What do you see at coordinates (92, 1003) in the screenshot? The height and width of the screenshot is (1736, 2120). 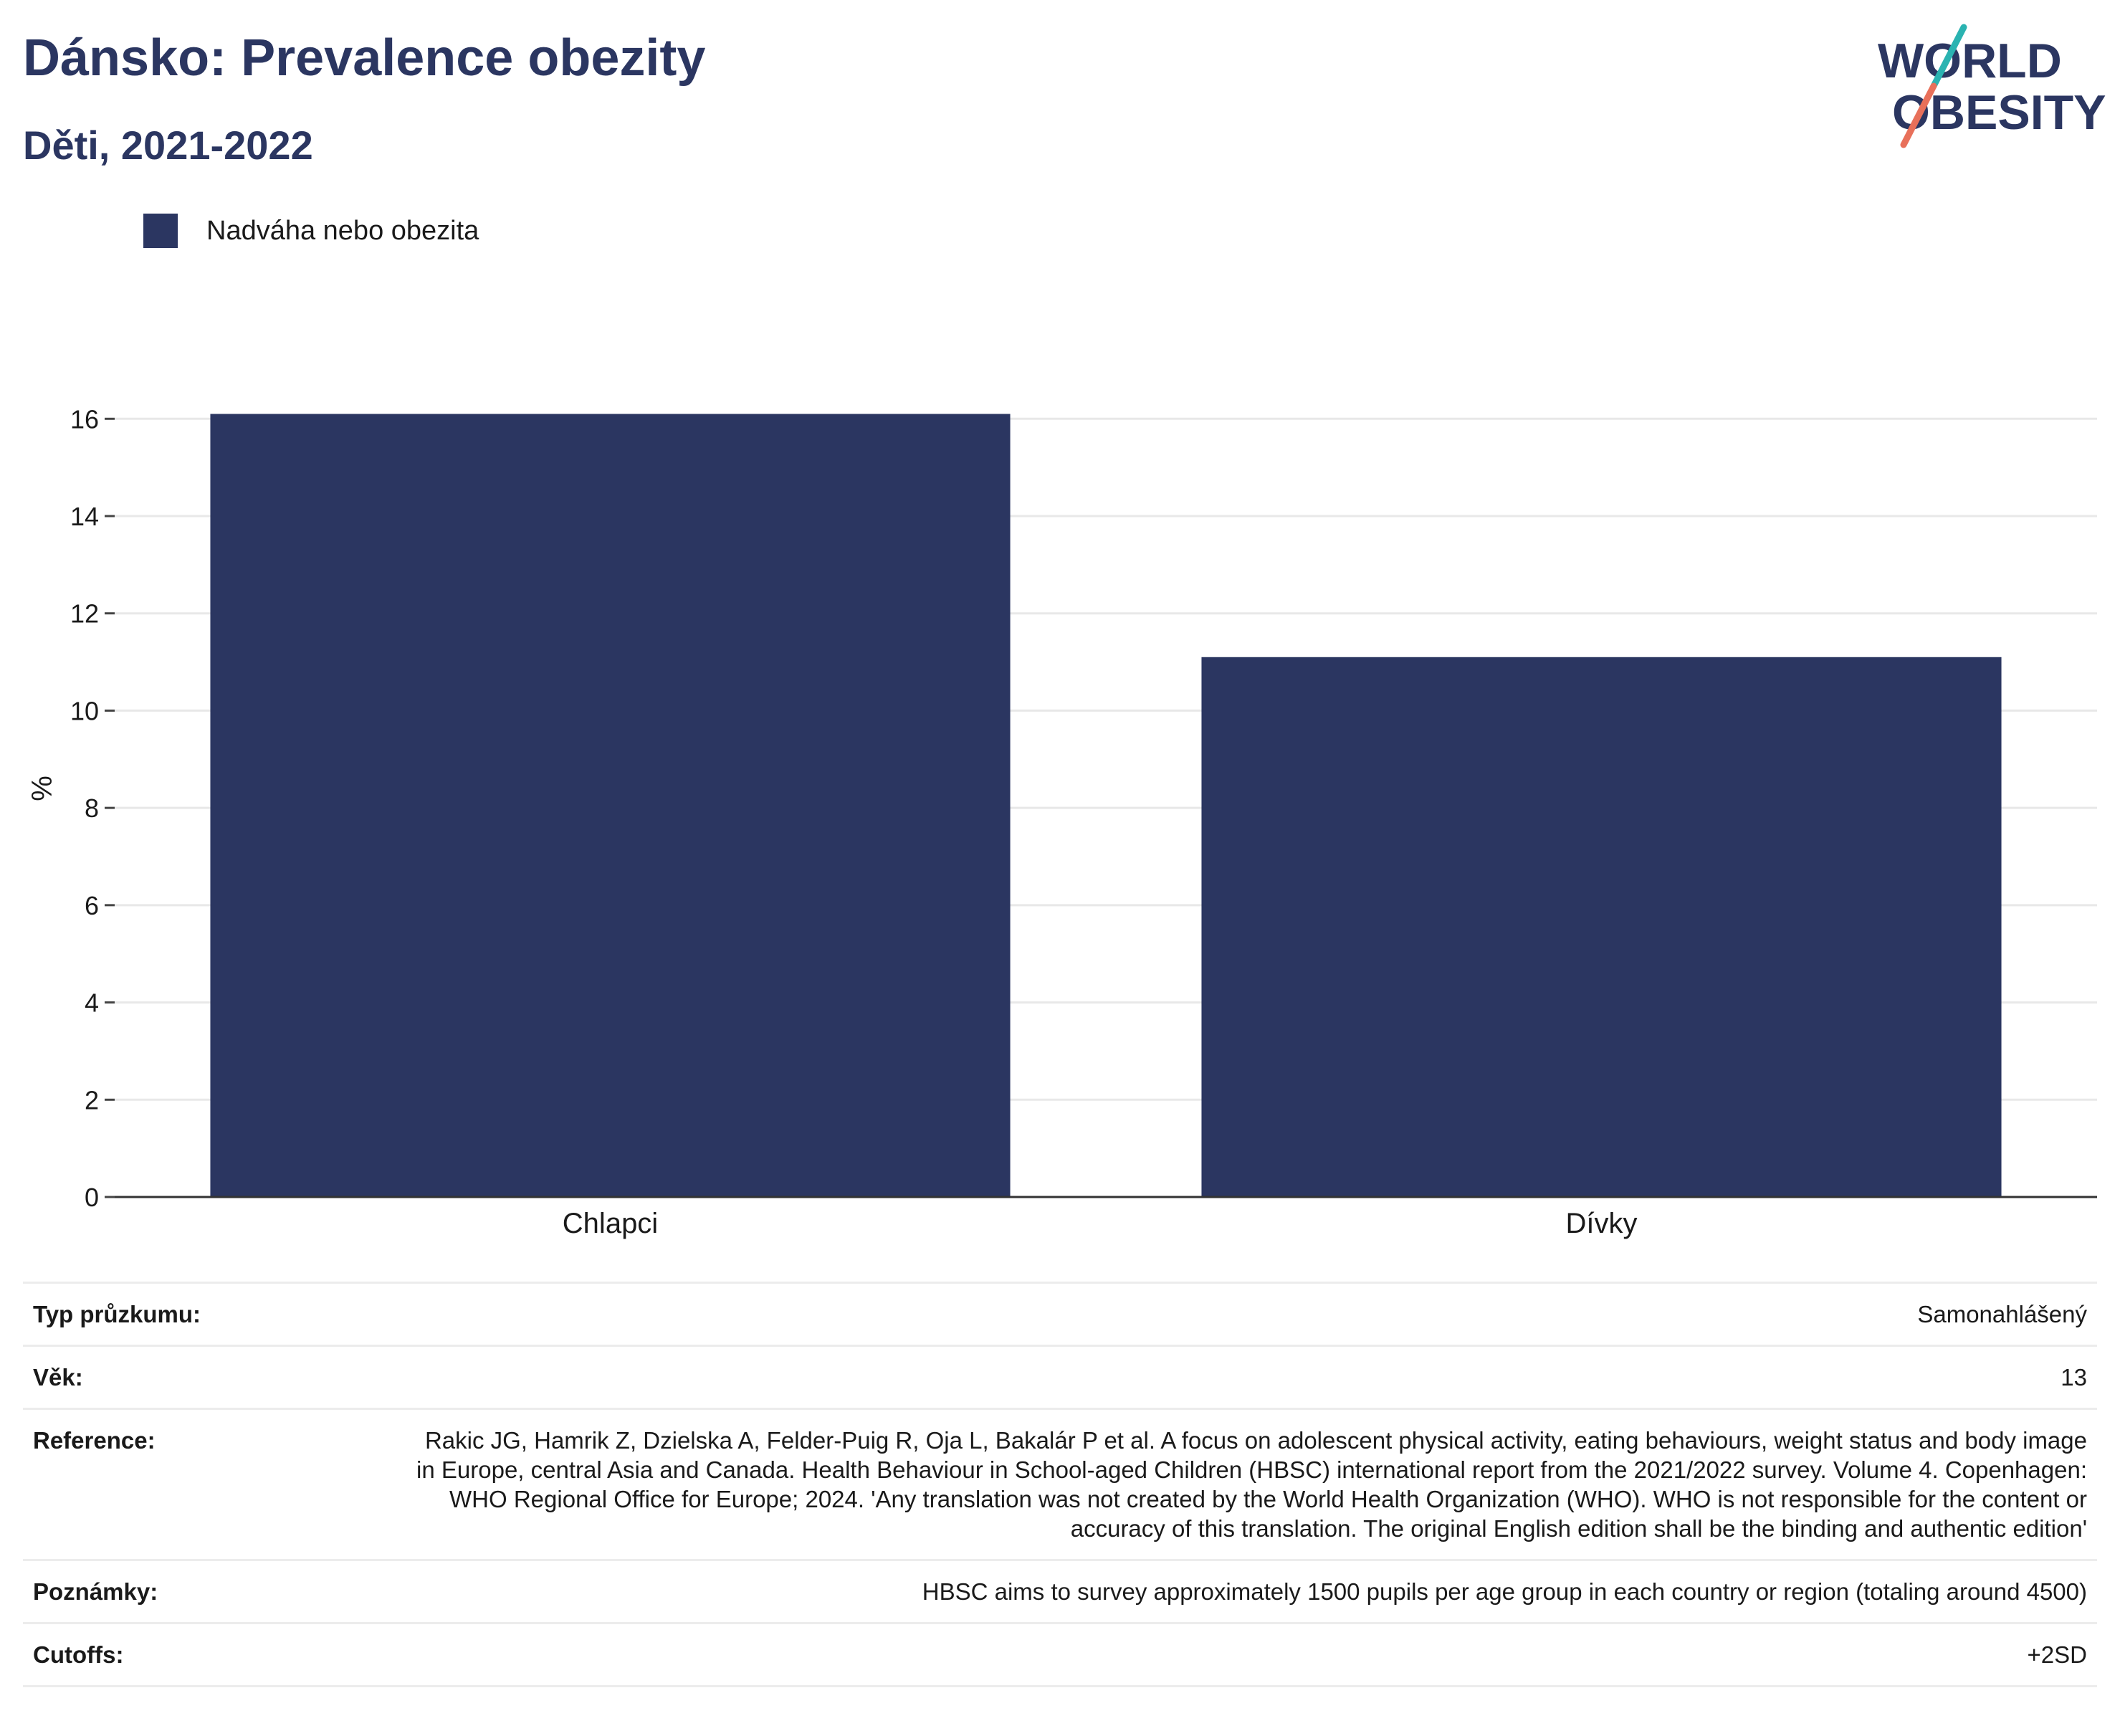 I see `y-tick-label: 4` at bounding box center [92, 1003].